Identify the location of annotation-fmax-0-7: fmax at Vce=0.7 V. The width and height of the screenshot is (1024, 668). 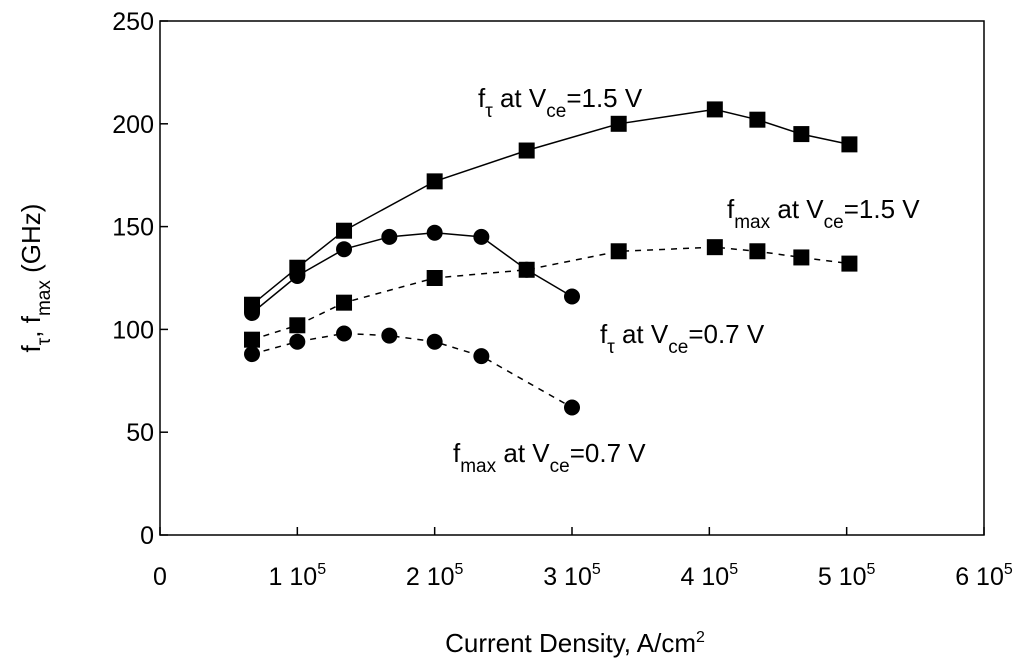
(549, 457).